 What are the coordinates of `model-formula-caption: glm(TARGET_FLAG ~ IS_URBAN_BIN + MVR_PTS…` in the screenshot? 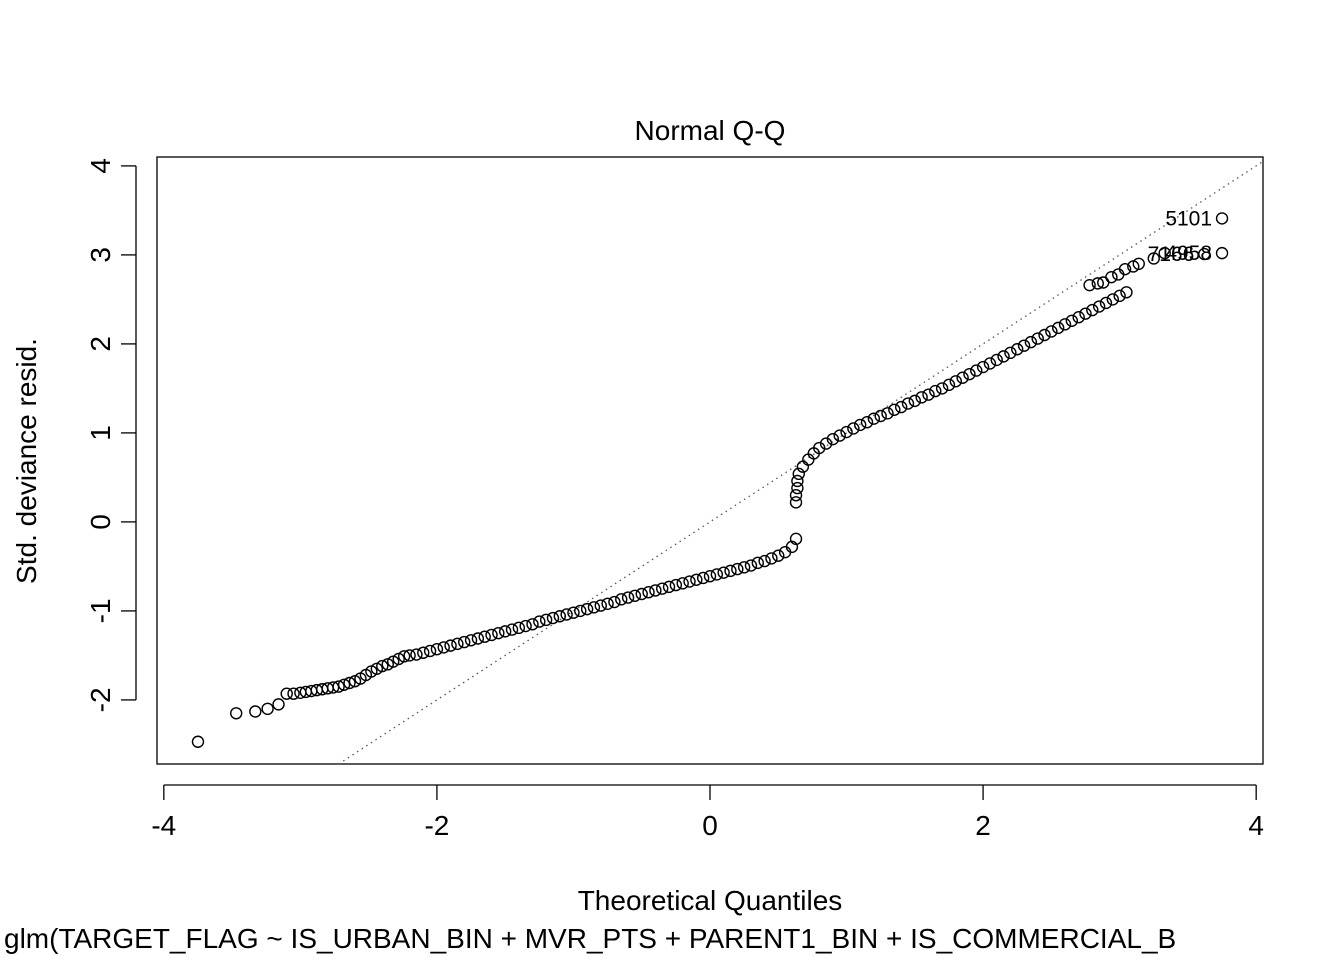 It's located at (590, 938).